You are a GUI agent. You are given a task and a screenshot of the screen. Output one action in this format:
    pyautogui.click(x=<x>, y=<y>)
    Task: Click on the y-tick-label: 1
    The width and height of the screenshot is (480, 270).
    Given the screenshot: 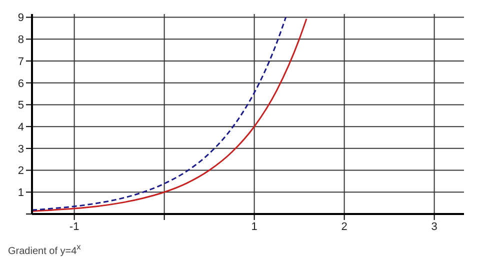 What is the action you would take?
    pyautogui.click(x=21, y=193)
    